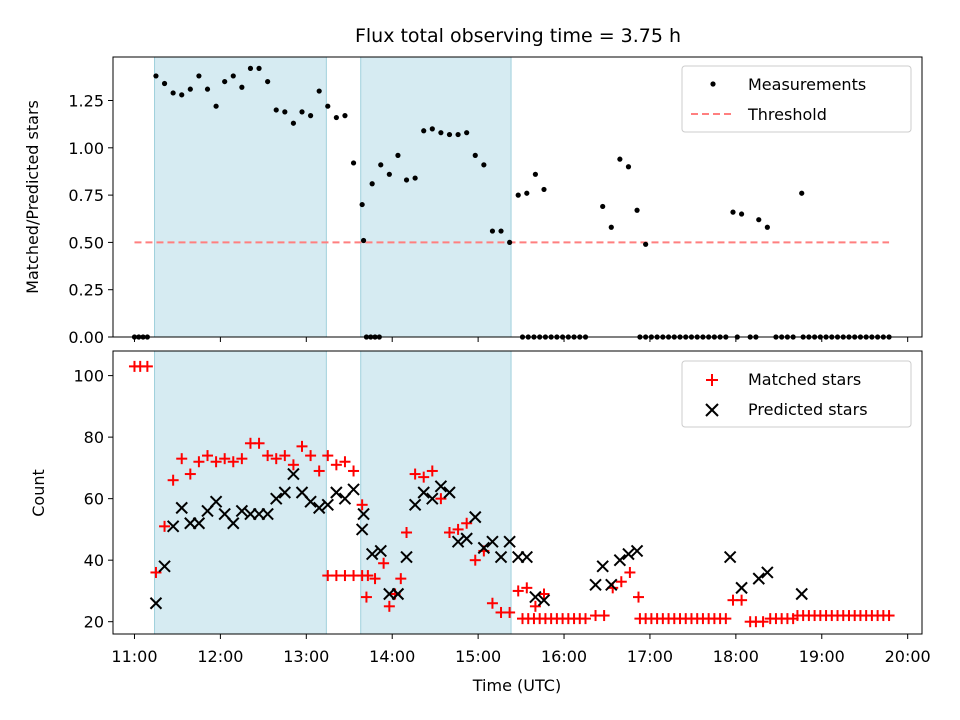  I want to click on y-tick-label: 0.00, so click(86, 337).